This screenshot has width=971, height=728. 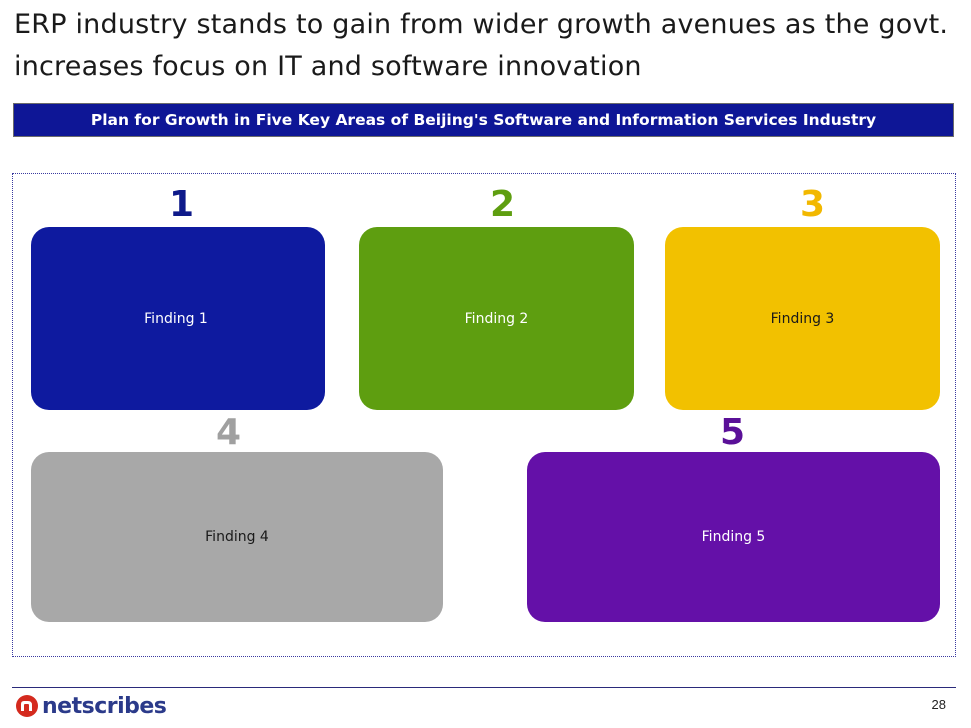 I want to click on netscribes-logo-icon, so click(x=27, y=706).